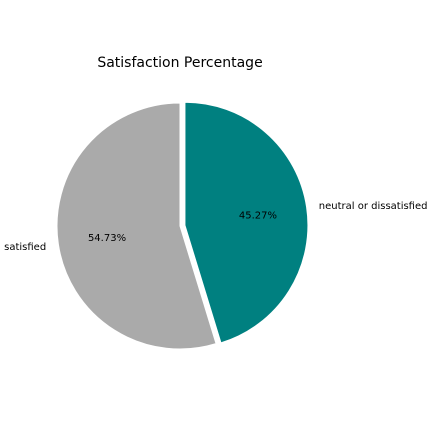 The width and height of the screenshot is (432, 432). I want to click on slice-label-1: satisfied, so click(25, 247).